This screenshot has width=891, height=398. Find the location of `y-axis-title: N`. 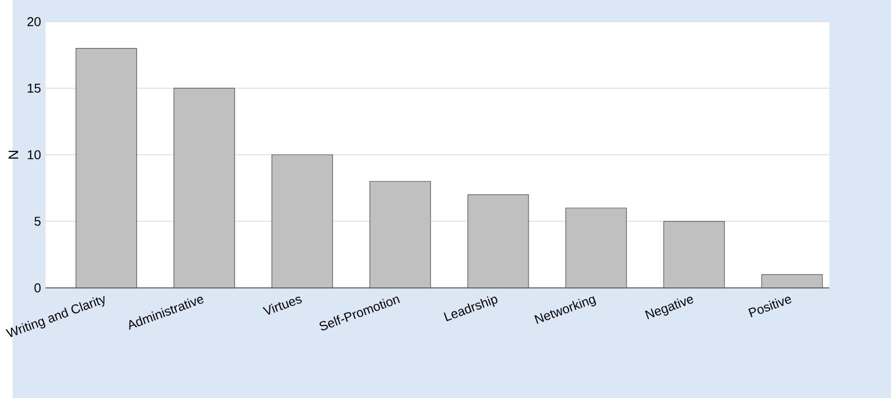

y-axis-title: N is located at coordinates (13, 154).